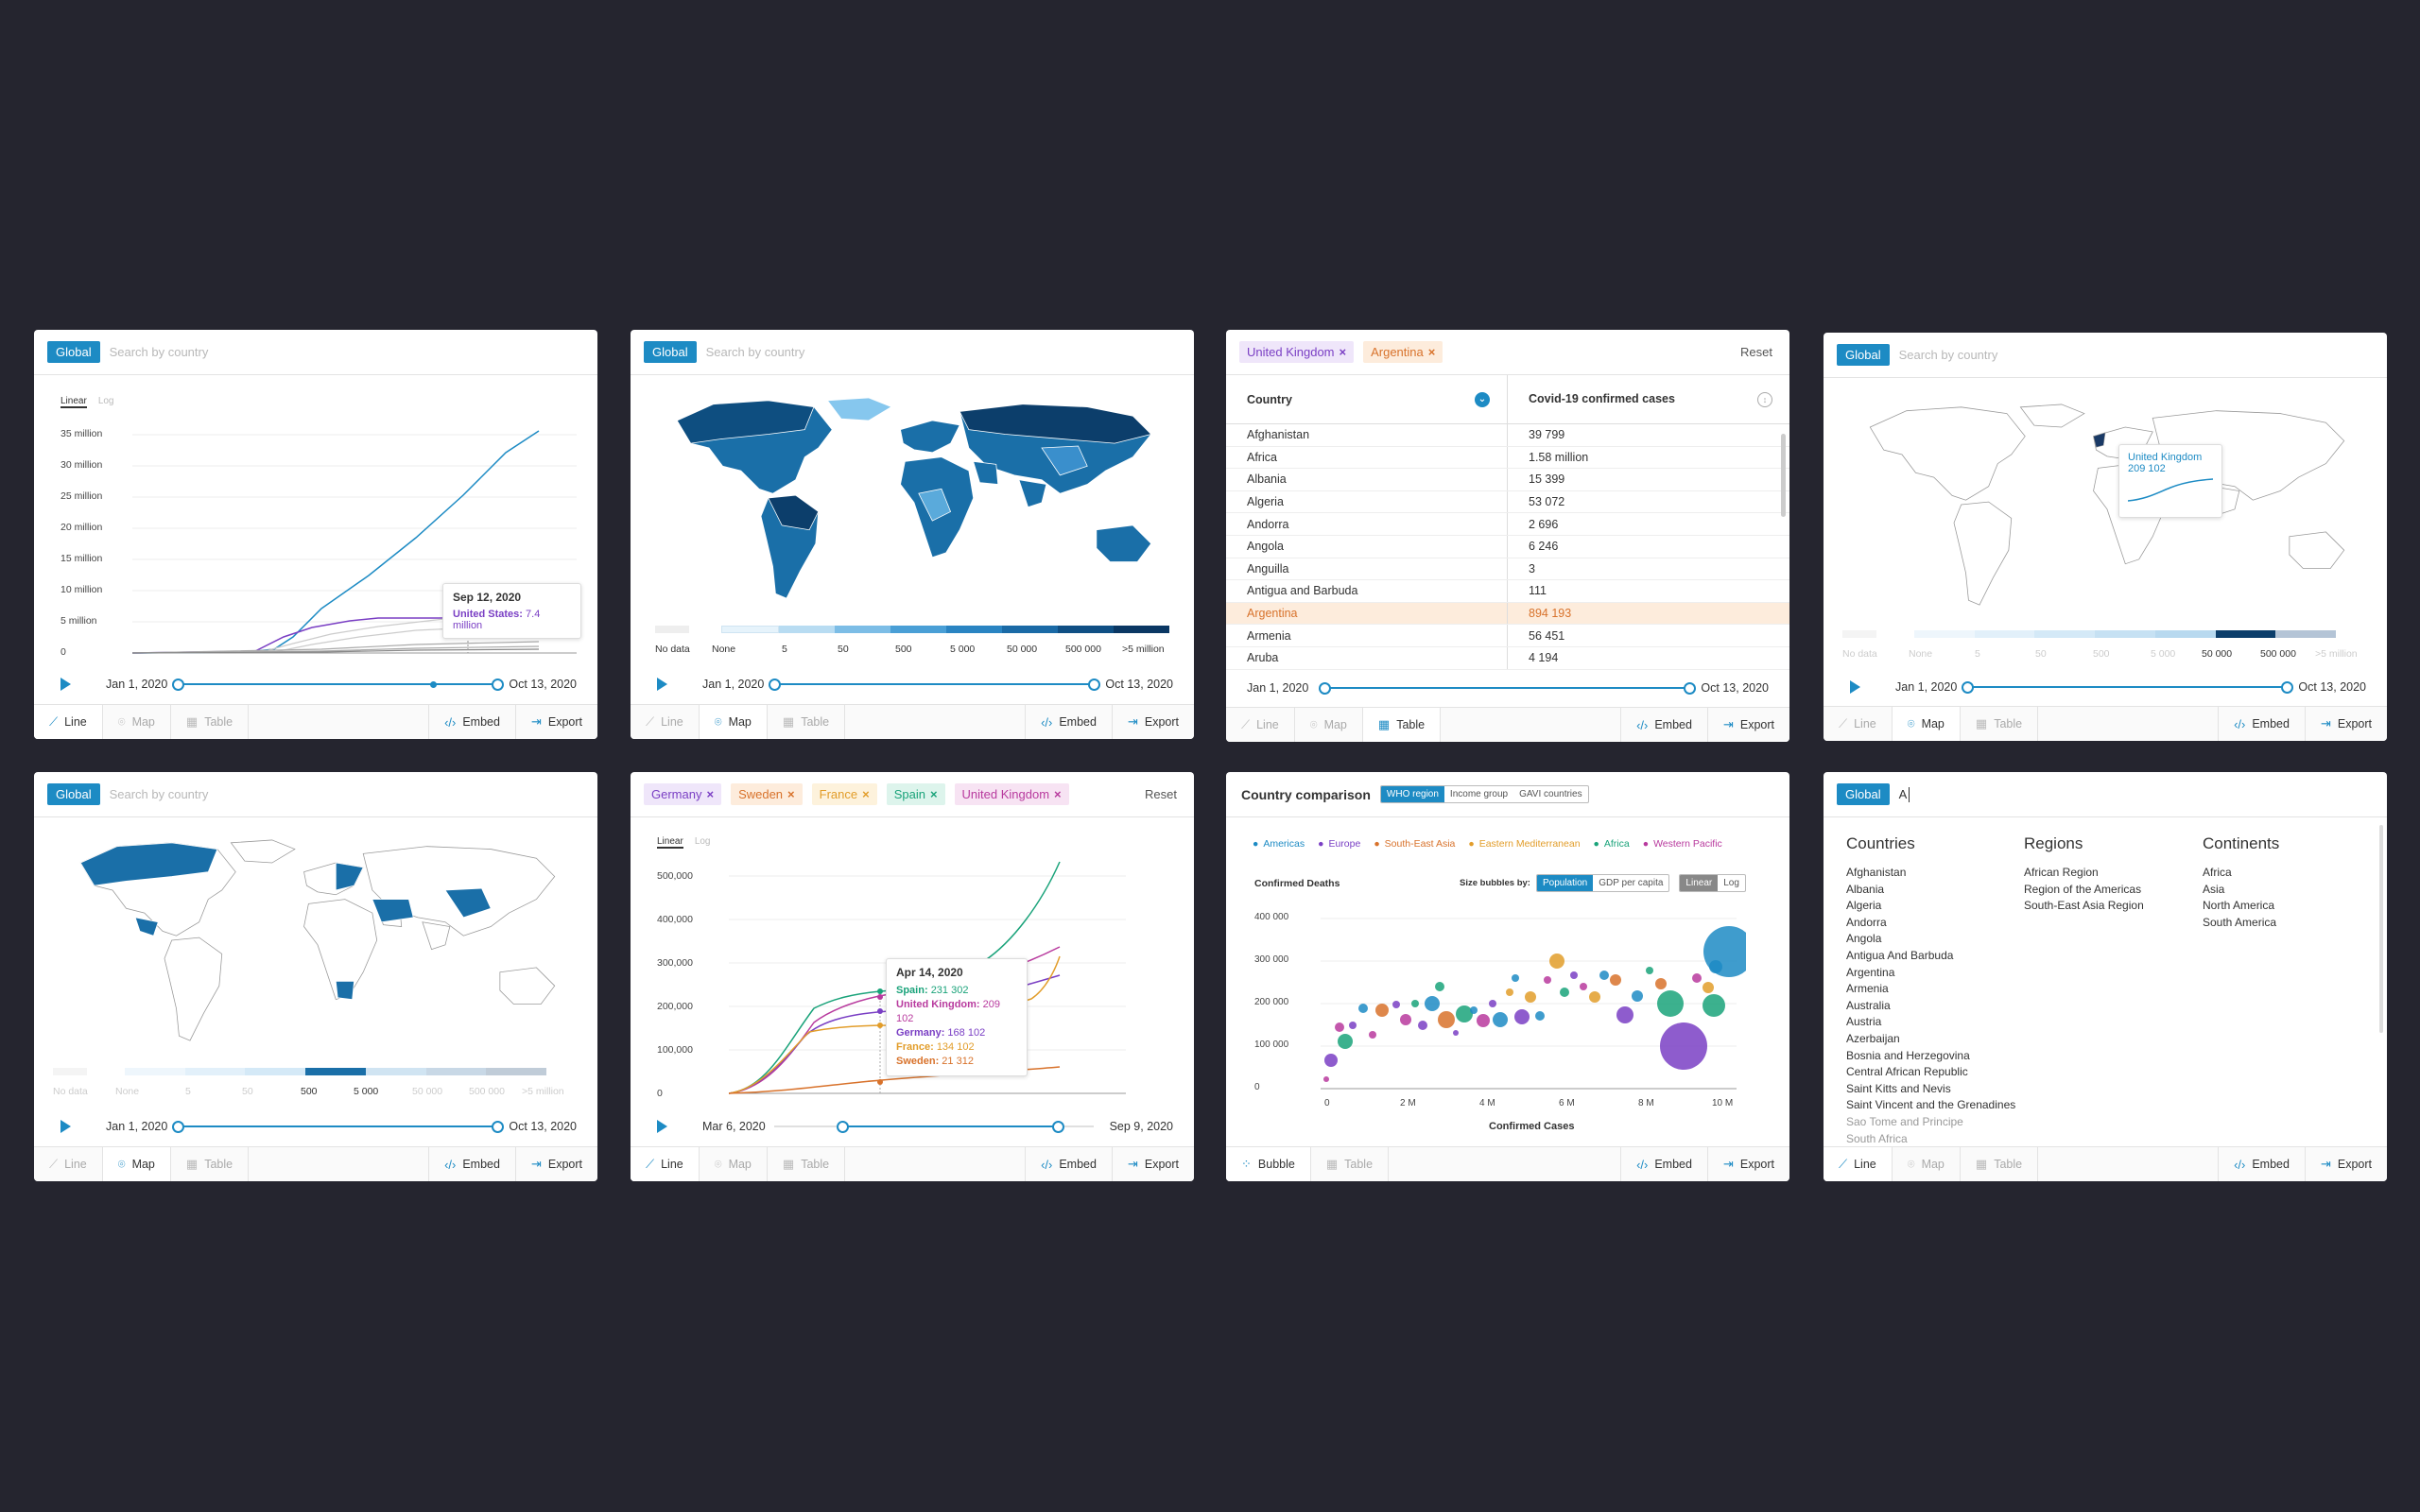 The width and height of the screenshot is (2420, 1512). Describe the element at coordinates (1507, 658) in the screenshot. I see `table-row: Aruba 4 194` at that location.